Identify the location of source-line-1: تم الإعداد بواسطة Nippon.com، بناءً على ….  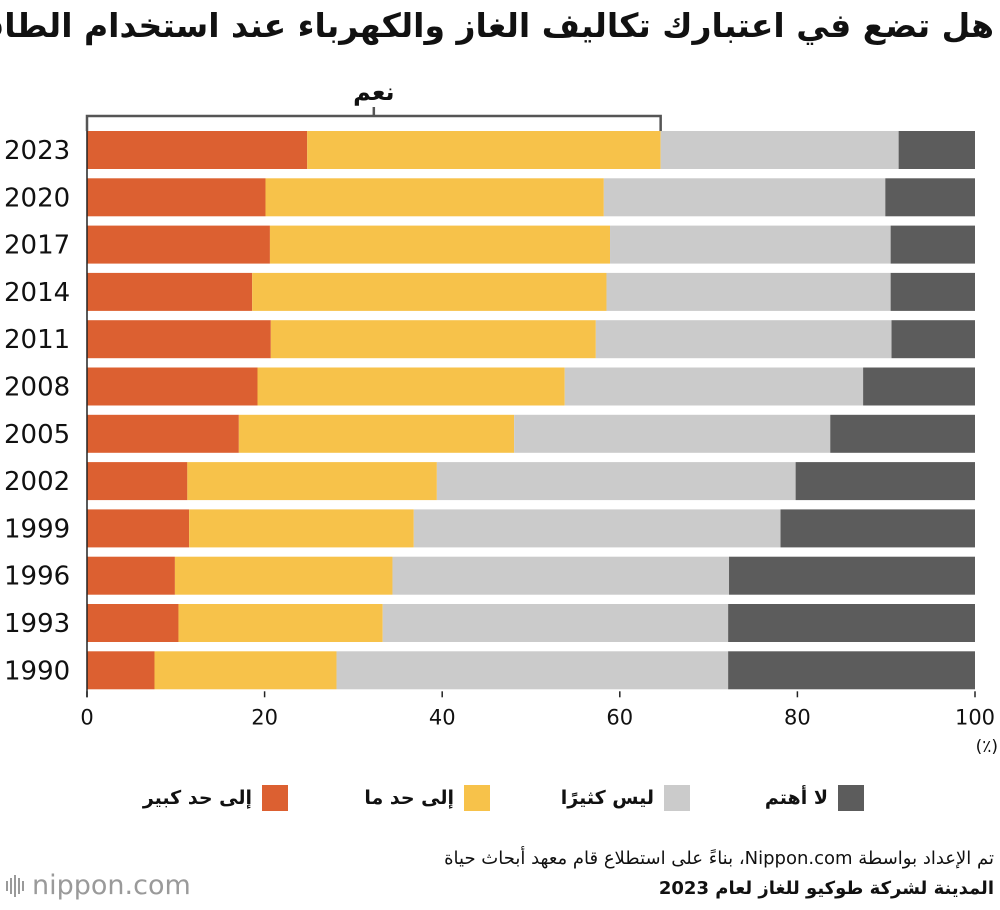
(719, 858).